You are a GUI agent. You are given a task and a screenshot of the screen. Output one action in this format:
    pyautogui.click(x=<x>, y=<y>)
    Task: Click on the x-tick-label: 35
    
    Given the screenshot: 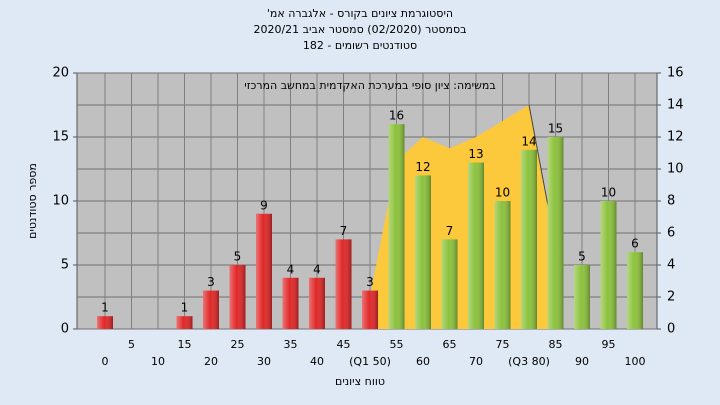 What is the action you would take?
    pyautogui.click(x=291, y=344)
    